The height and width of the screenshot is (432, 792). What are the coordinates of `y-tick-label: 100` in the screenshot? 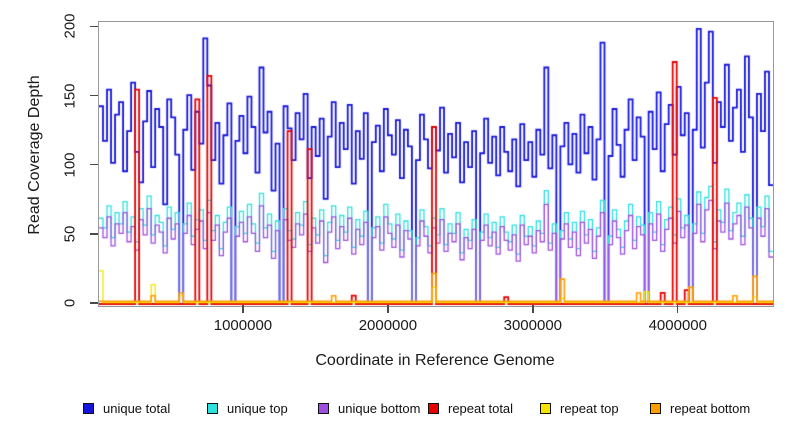 It's located at (70, 165).